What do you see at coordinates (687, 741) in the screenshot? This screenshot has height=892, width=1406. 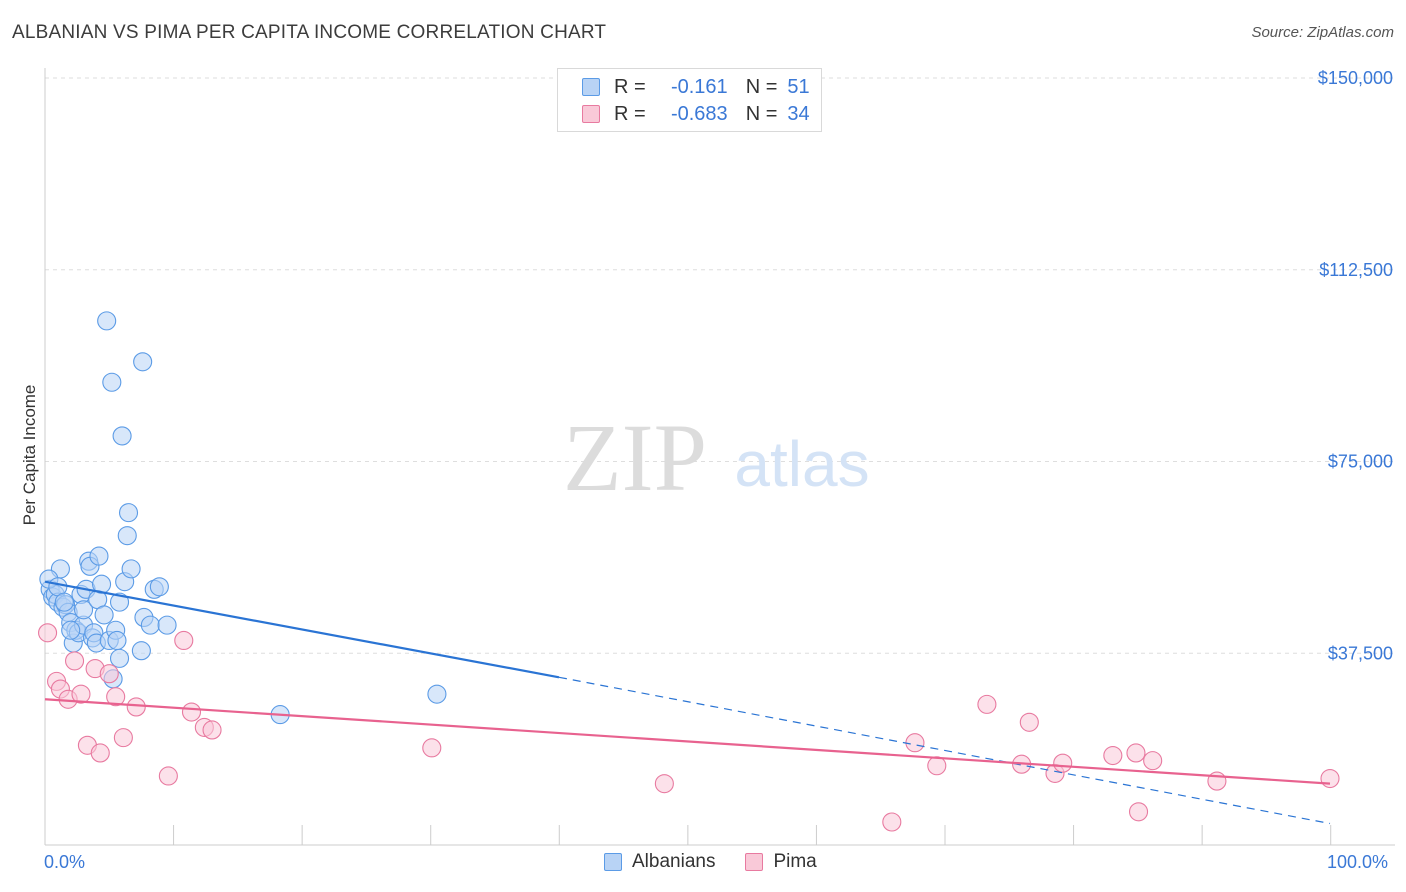 I see `pima-trend-line` at bounding box center [687, 741].